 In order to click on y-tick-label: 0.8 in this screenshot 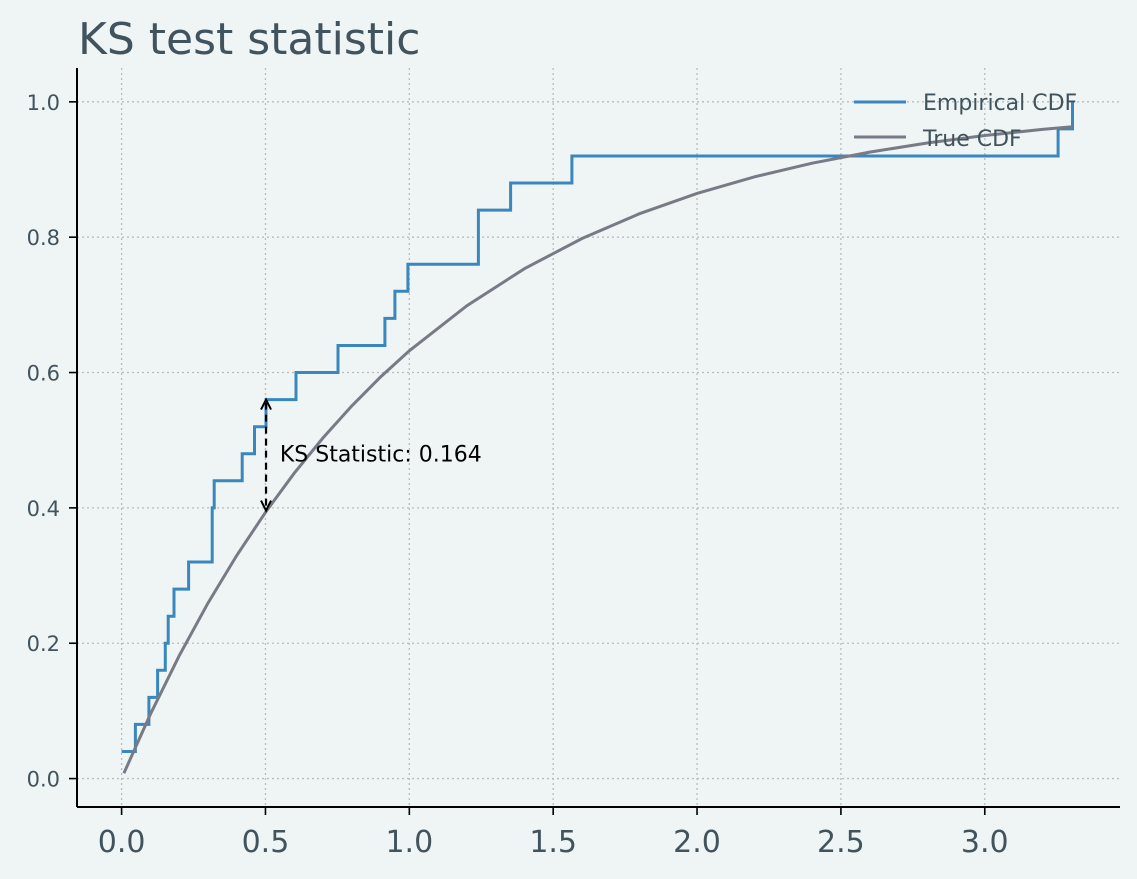, I will do `click(43, 238)`.